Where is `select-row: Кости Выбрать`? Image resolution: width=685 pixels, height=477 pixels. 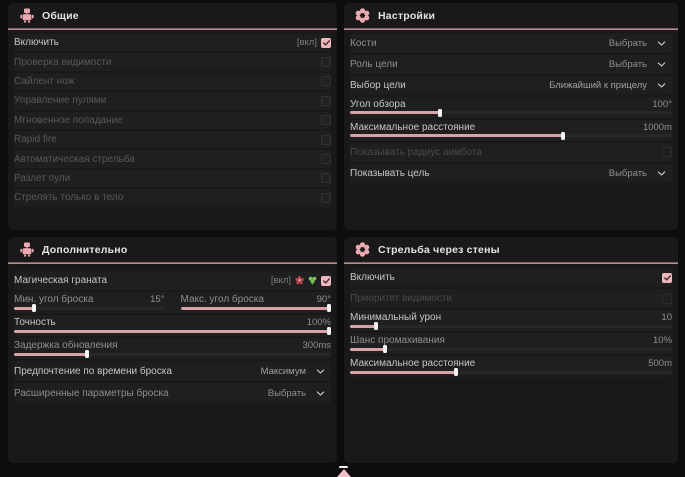 select-row: Кости Выбрать is located at coordinates (511, 43).